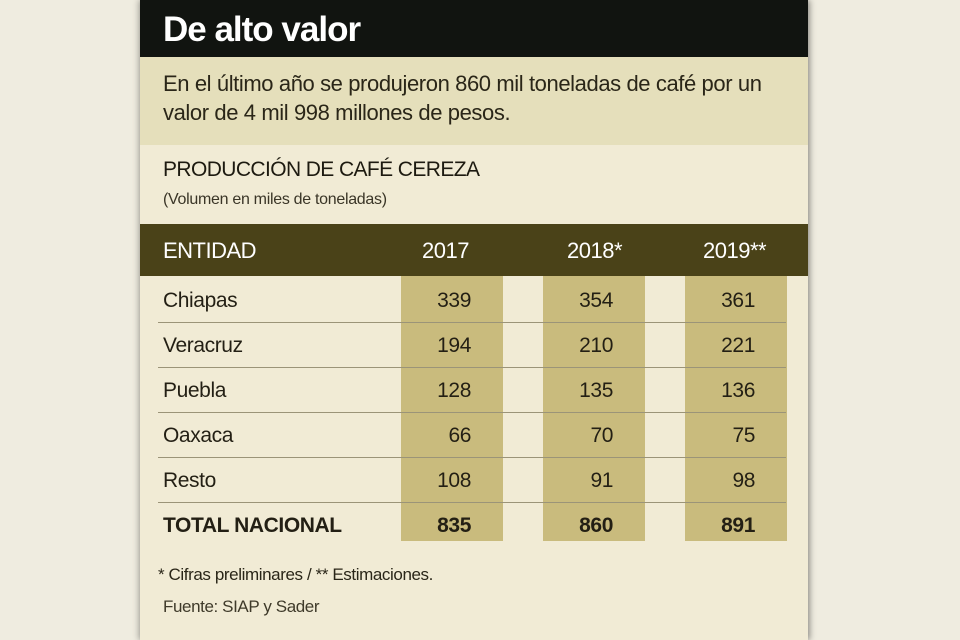 The image size is (960, 640). Describe the element at coordinates (474, 250) in the screenshot. I see `table-header: ENTIDAD 2017 2018* 2019**` at that location.